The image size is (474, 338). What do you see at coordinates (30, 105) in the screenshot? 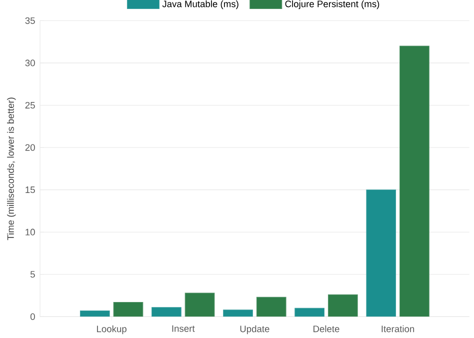
I see `y-tick-label: 25` at bounding box center [30, 105].